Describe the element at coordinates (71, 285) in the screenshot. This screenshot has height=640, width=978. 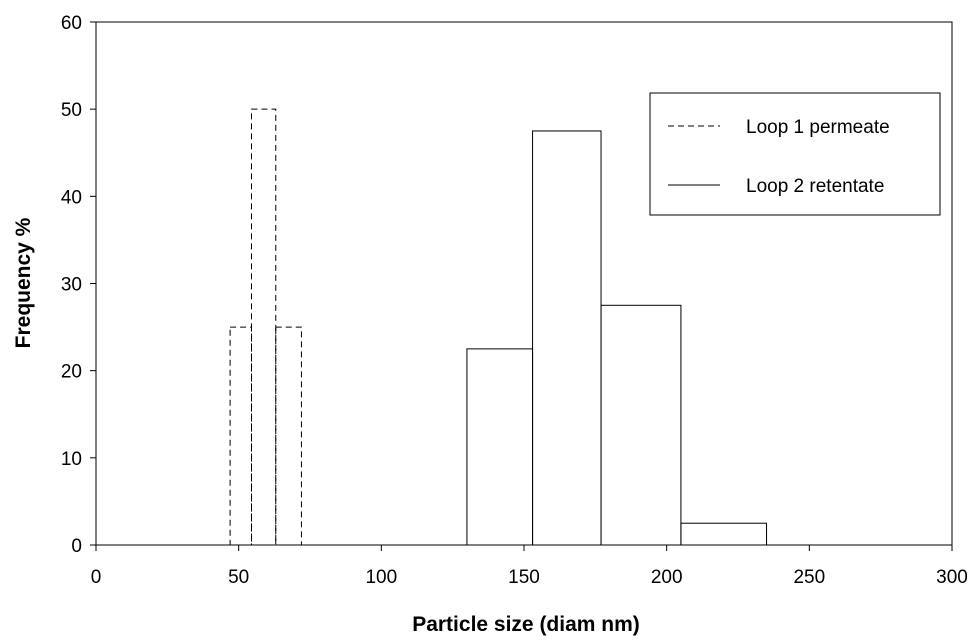
I see `y-tick-label: 30` at that location.